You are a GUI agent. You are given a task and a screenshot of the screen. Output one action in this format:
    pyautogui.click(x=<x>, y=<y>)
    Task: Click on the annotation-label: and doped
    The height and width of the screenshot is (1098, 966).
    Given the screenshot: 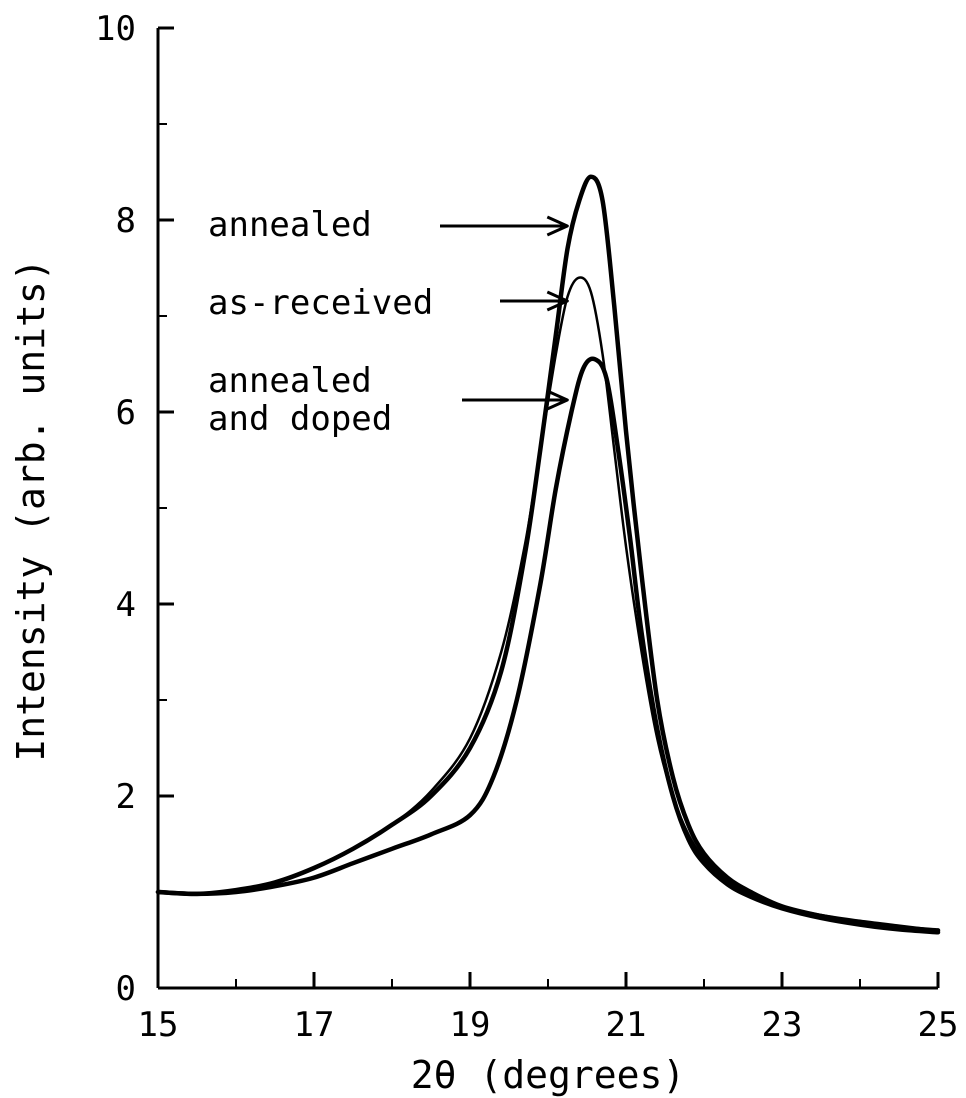 What is the action you would take?
    pyautogui.click(x=300, y=419)
    